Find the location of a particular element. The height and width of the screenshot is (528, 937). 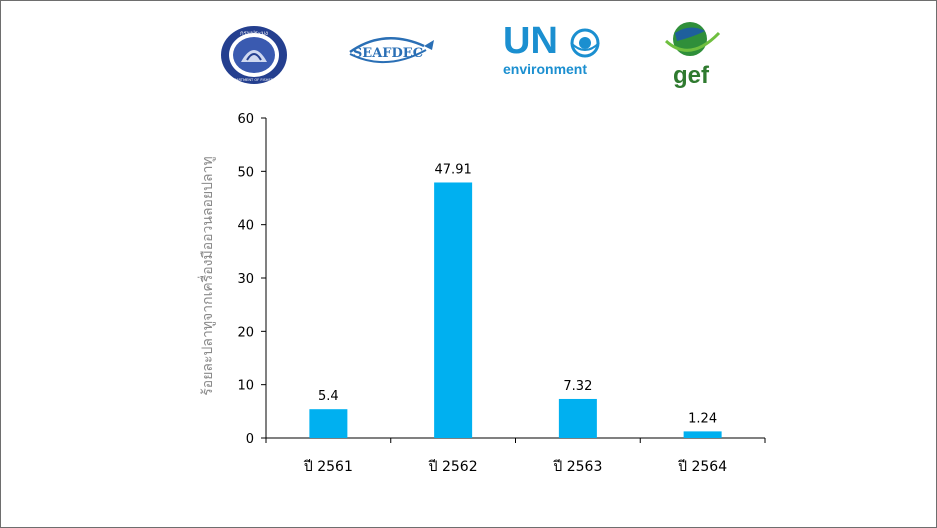

seafdec-text: SEAFDEC is located at coordinates (388, 53).